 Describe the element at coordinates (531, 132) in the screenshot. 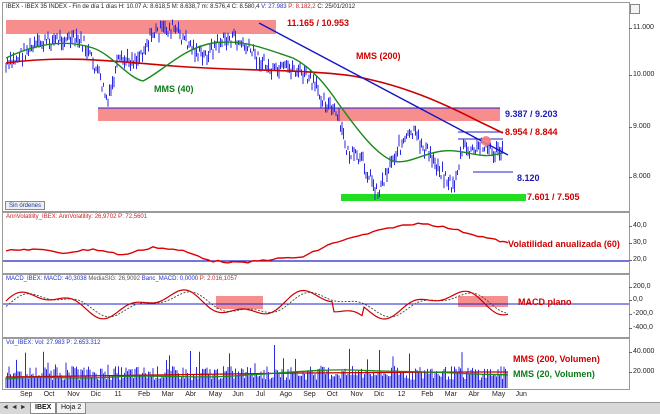

I see `level-8954-label: 8.954 / 8.844` at that location.